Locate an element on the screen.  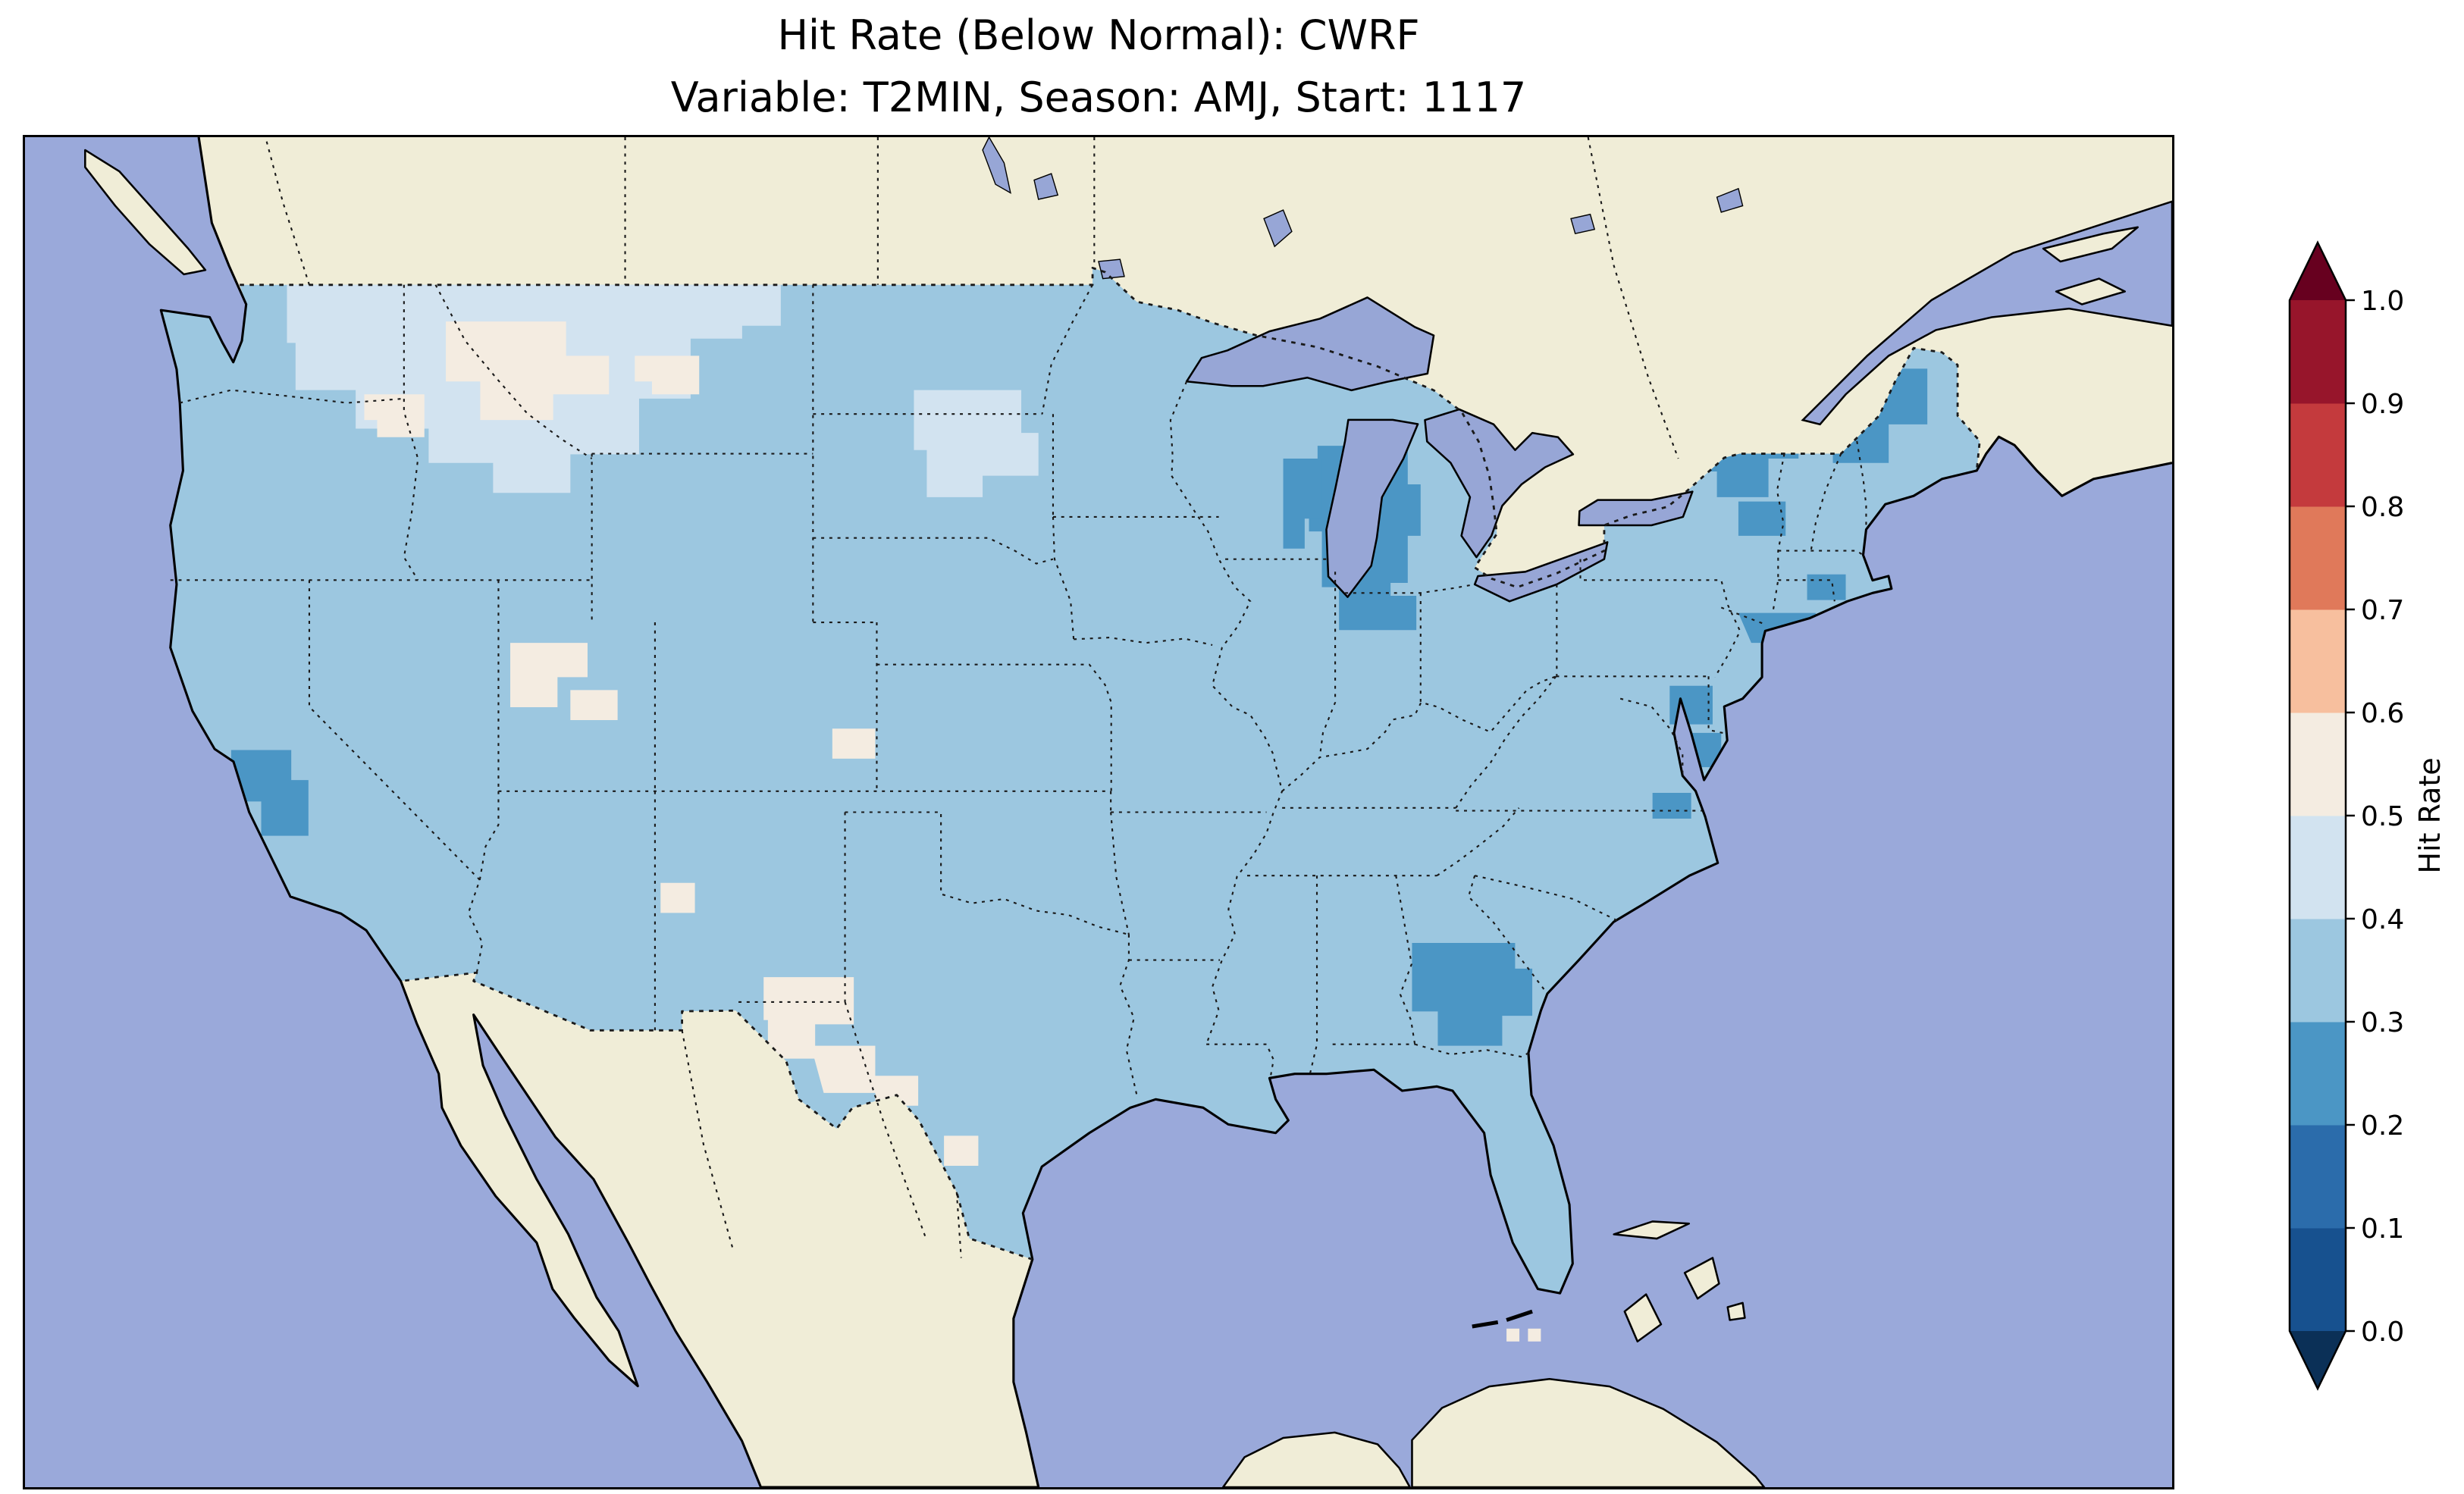
title-line-1: Hit Rate (Below Normal): CWRF is located at coordinates (1099, 35).